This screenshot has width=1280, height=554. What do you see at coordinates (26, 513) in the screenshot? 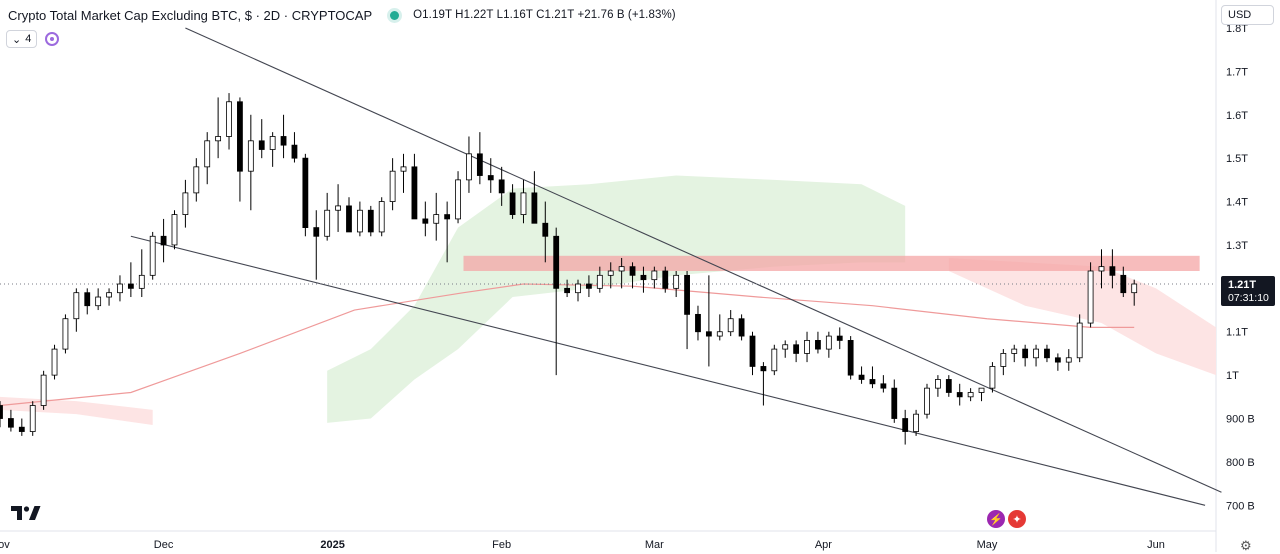
I see `tradingview-logo-icon` at bounding box center [26, 513].